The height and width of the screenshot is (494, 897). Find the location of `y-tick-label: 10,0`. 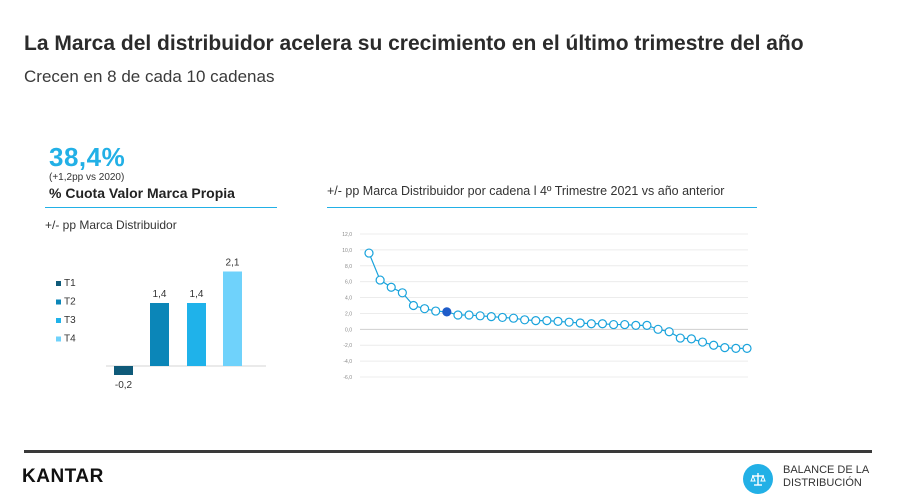

y-tick-label: 10,0 is located at coordinates (347, 251).